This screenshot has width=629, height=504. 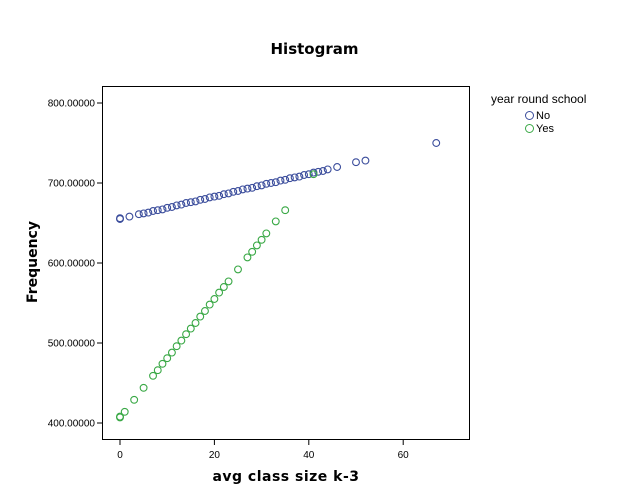 What do you see at coordinates (72, 344) in the screenshot?
I see `y-tick-label: 500.00000` at bounding box center [72, 344].